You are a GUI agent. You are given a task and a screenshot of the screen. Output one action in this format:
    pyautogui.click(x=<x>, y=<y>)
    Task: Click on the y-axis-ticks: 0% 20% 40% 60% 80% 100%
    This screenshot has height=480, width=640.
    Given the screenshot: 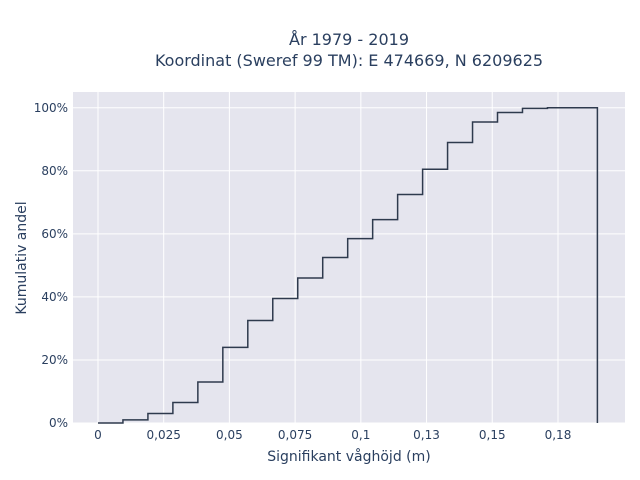 What is the action you would take?
    pyautogui.click(x=51, y=265)
    